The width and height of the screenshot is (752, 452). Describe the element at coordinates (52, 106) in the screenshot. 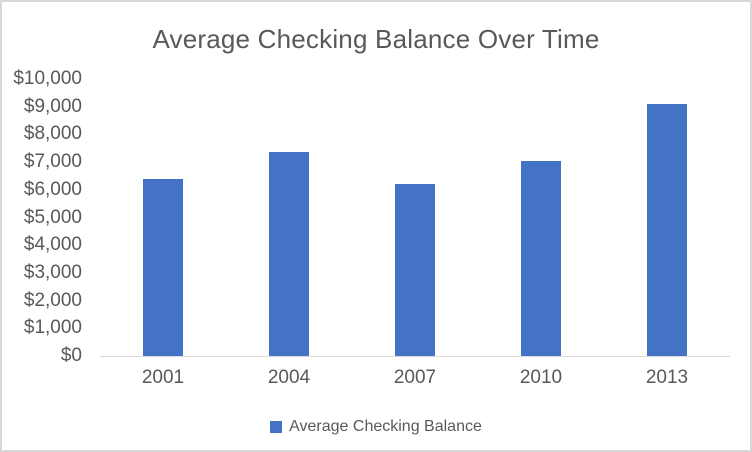

I see `y-axis-tick-label: $9,000` at that location.